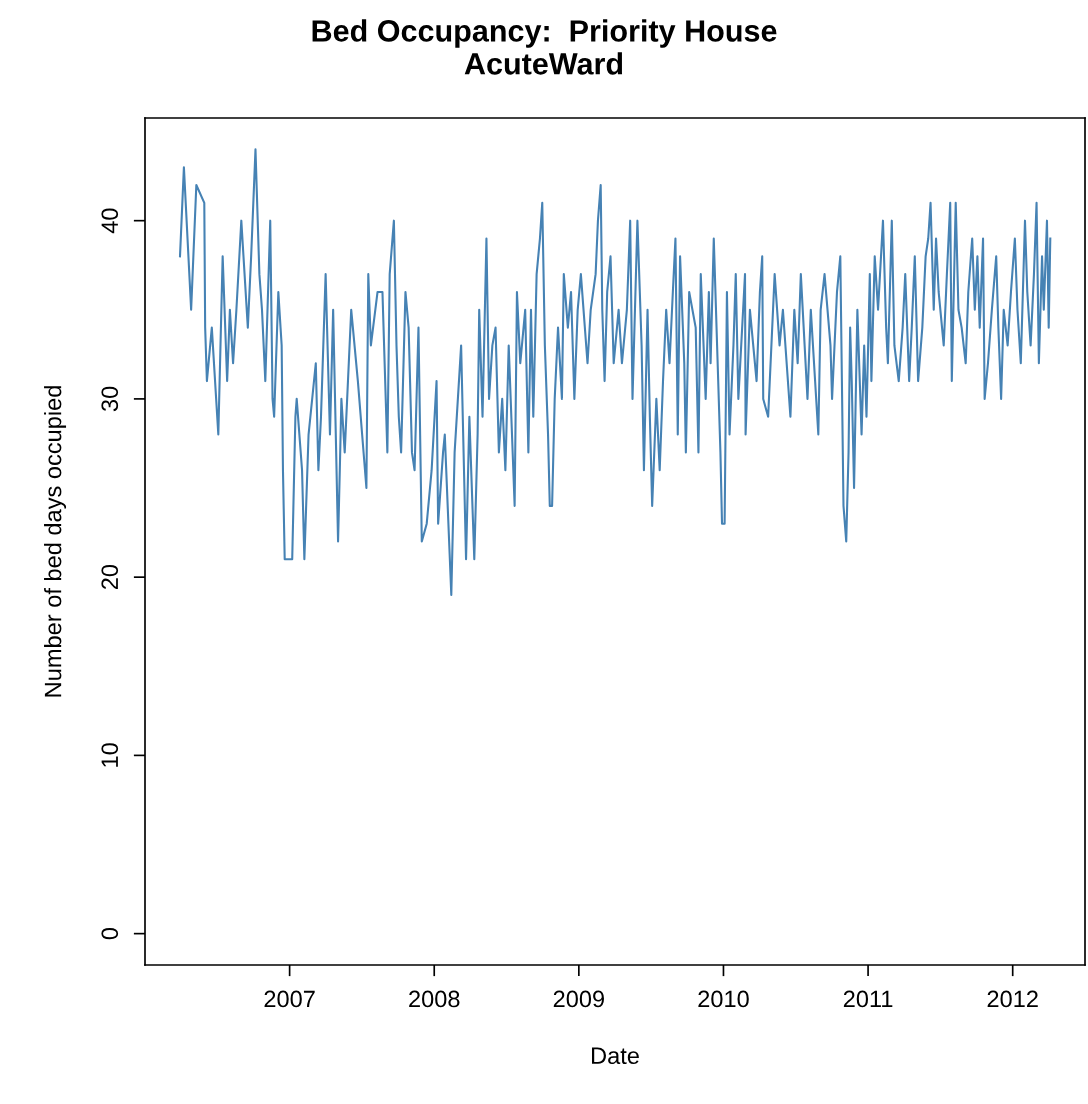 This screenshot has width=1088, height=1104. I want to click on y-axis-title: Number of bed days occupied, so click(55, 541).